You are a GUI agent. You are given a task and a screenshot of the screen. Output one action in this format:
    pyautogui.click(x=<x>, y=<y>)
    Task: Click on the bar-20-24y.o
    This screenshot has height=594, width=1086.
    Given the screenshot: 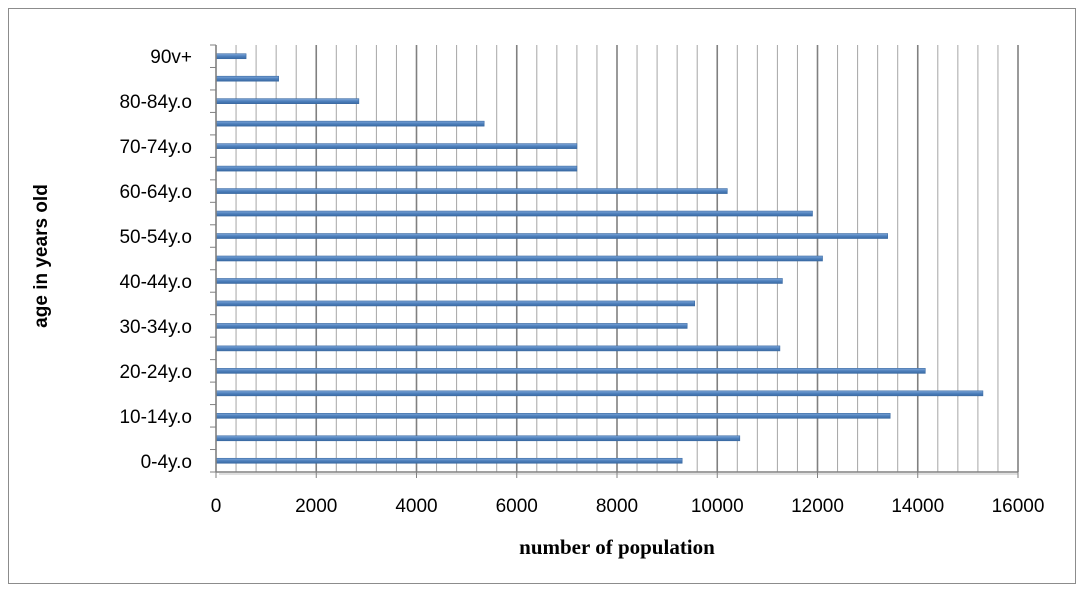 What is the action you would take?
    pyautogui.click(x=570, y=371)
    